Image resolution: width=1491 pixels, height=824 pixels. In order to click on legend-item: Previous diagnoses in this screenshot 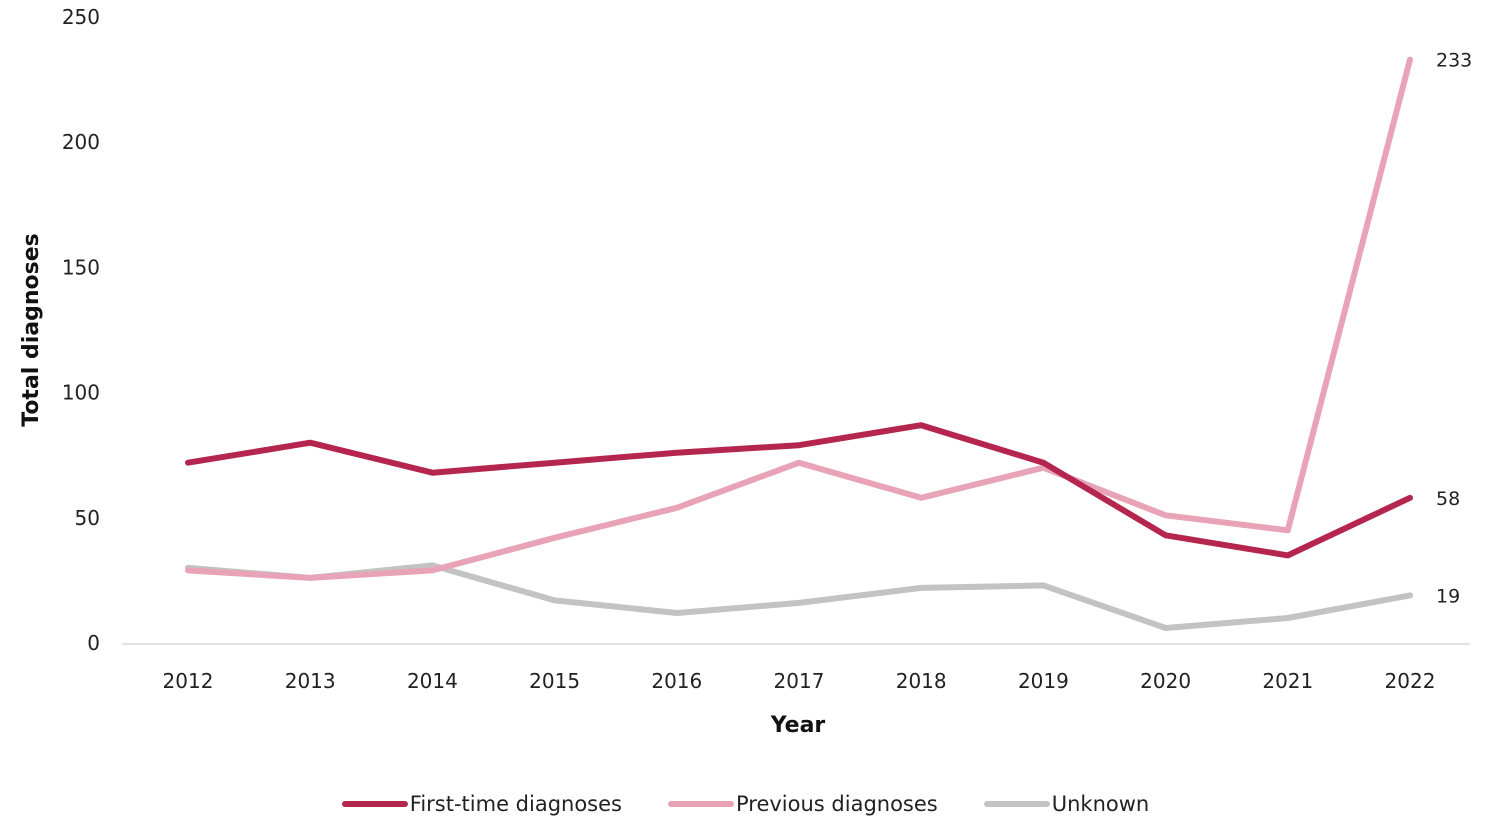, I will do `click(802, 804)`.